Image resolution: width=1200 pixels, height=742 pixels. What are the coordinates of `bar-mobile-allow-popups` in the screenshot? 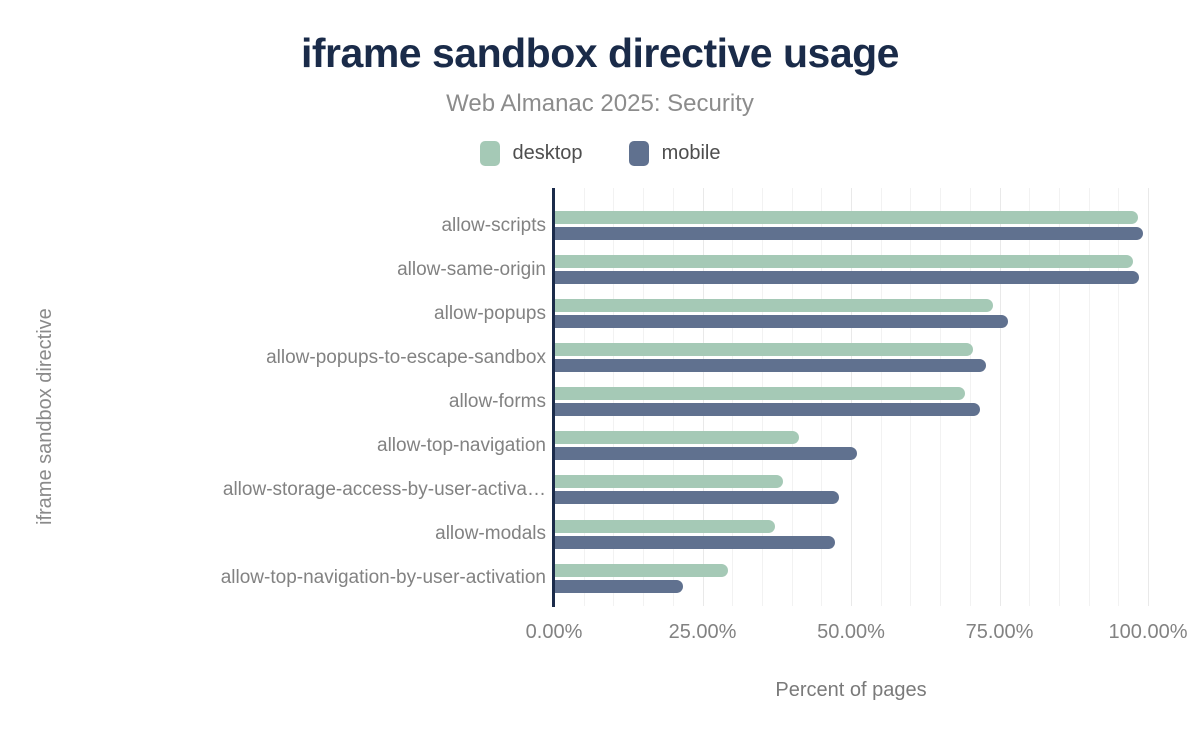 It's located at (781, 322).